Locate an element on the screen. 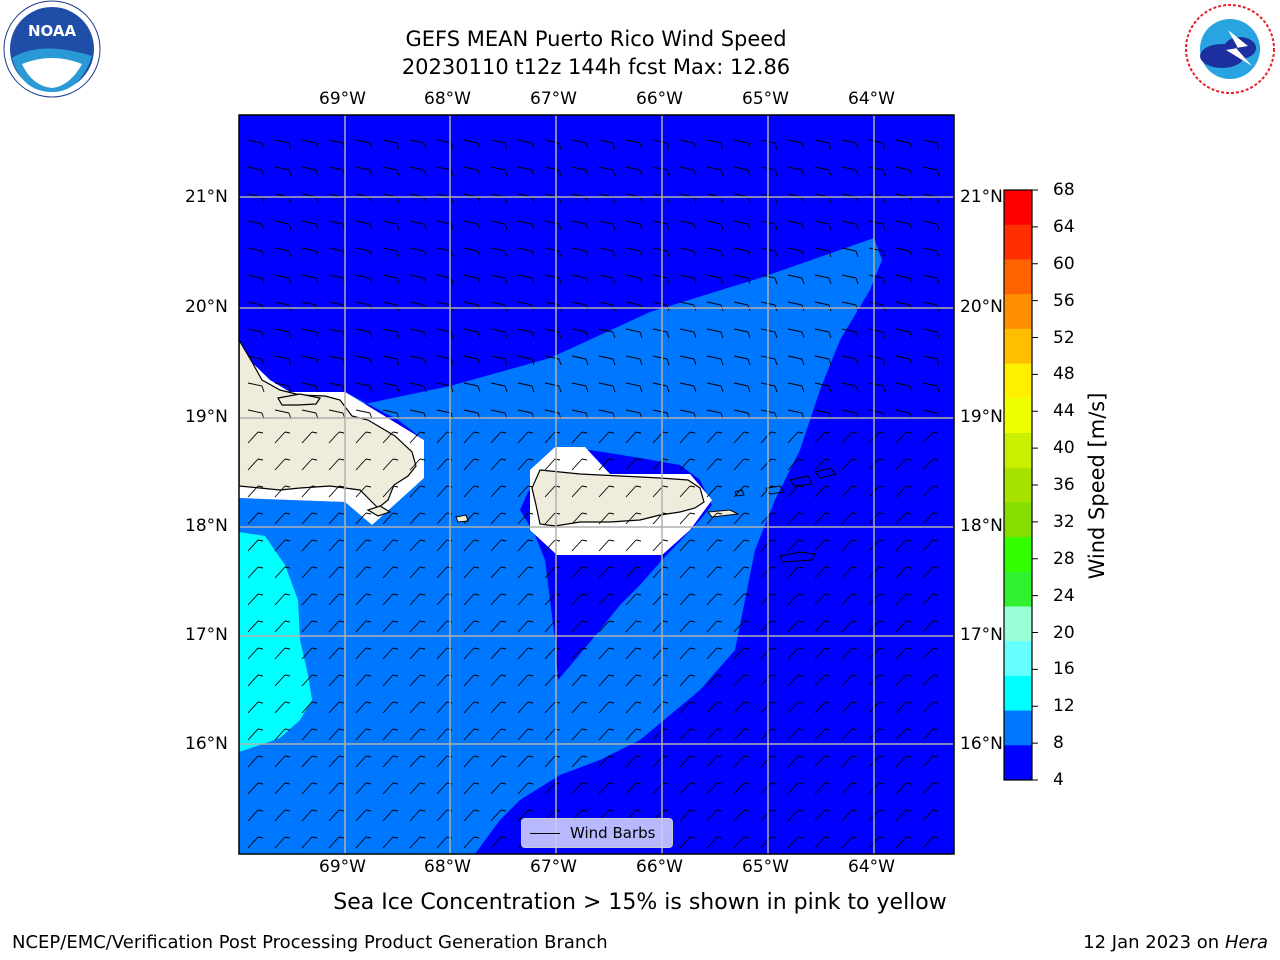 This screenshot has width=1280, height=960. lon-label-bottom-64w: 64°W is located at coordinates (871, 867).